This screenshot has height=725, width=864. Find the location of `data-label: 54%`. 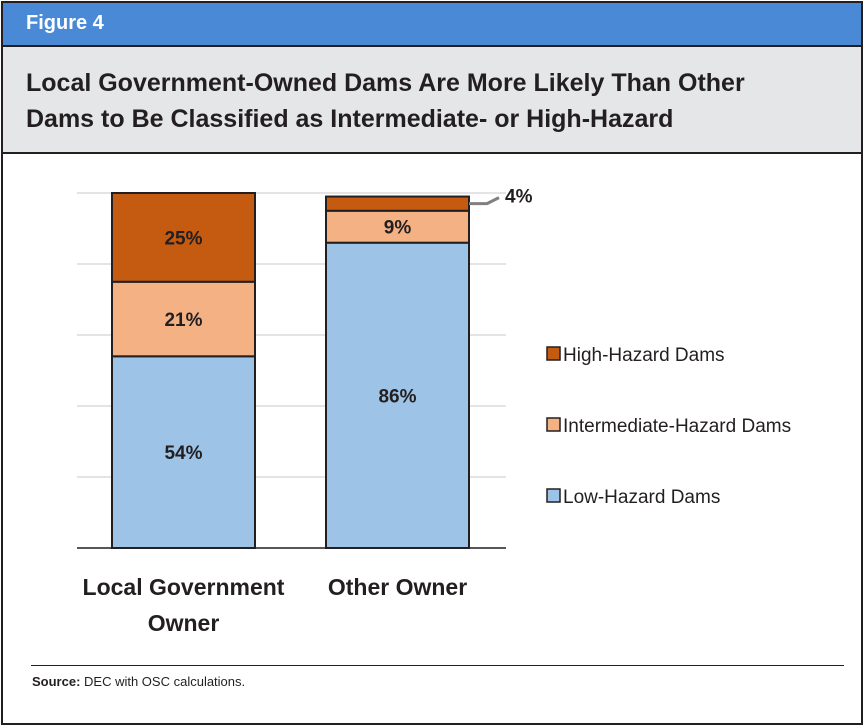

data-label: 54% is located at coordinates (183, 453).